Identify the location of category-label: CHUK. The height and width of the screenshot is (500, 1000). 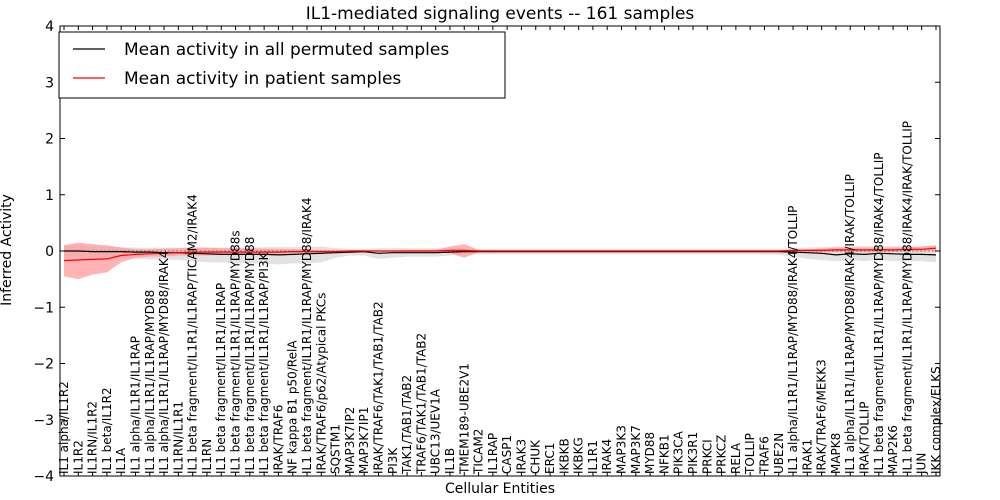
(536, 456).